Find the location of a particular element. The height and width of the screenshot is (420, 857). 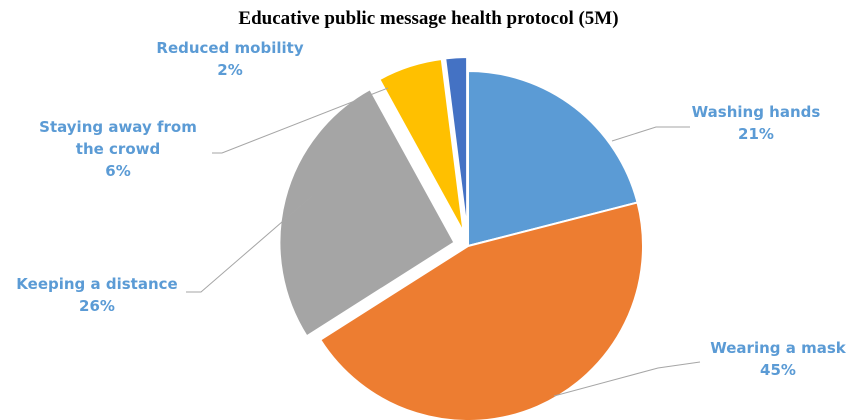

data-label-name-staying-away-from-the-crowd: Staying away from is located at coordinates (118, 127).